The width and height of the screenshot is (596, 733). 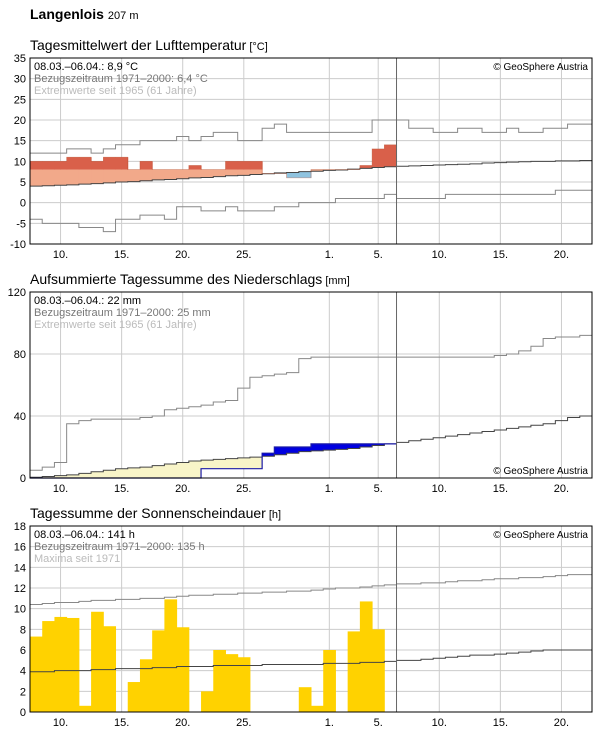 What do you see at coordinates (23, 672) in the screenshot?
I see `y-tick-label: 4` at bounding box center [23, 672].